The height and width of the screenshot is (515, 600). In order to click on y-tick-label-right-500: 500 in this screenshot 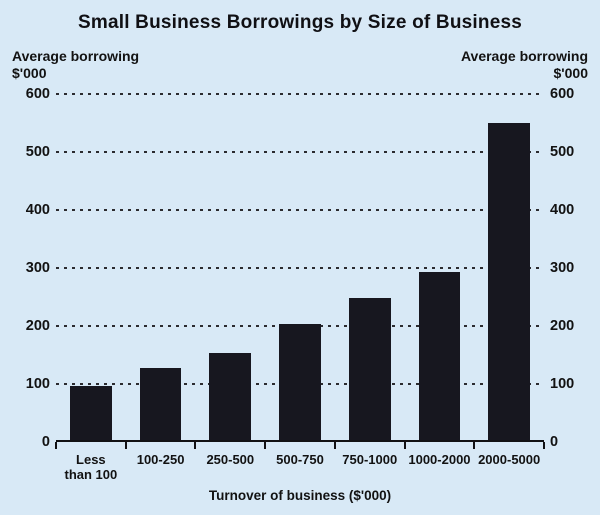, I will do `click(562, 152)`.